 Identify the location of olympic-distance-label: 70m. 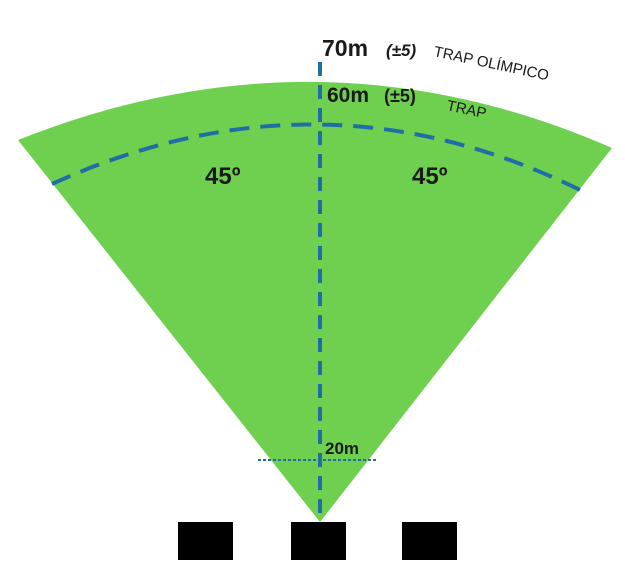
(345, 48).